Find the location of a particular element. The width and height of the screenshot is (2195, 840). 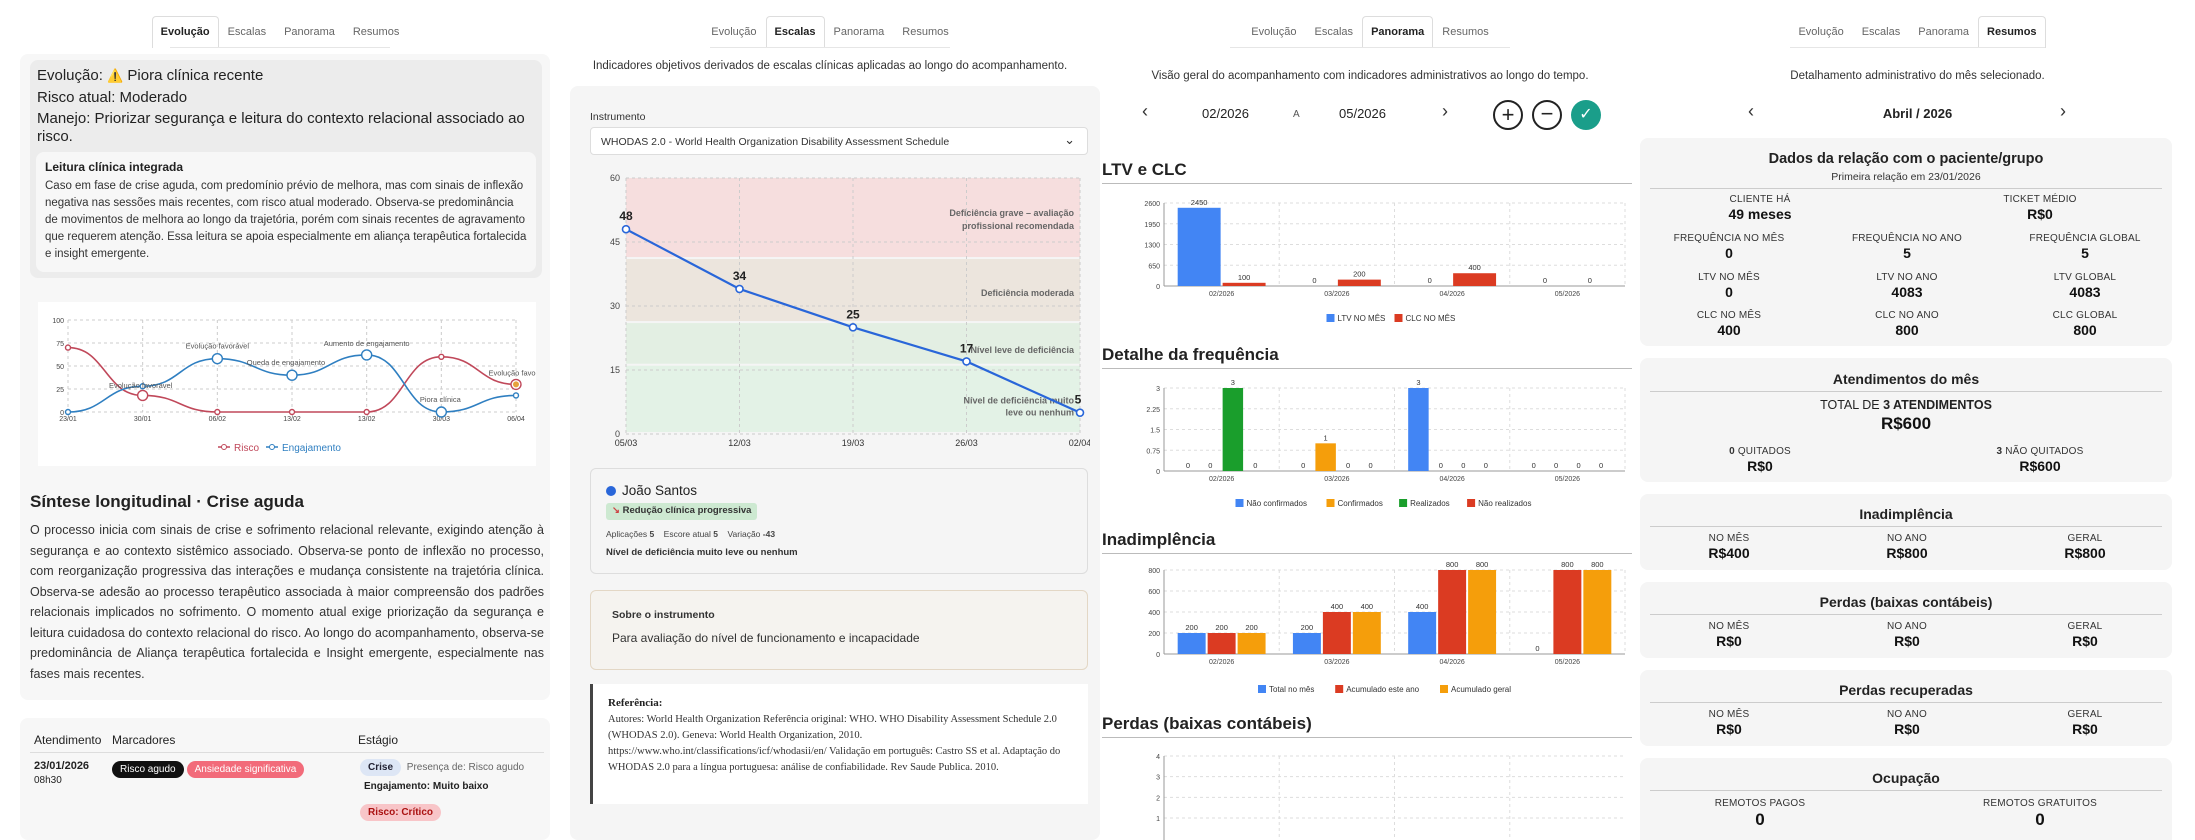

annotation: Evolução favorável is located at coordinates (218, 346).